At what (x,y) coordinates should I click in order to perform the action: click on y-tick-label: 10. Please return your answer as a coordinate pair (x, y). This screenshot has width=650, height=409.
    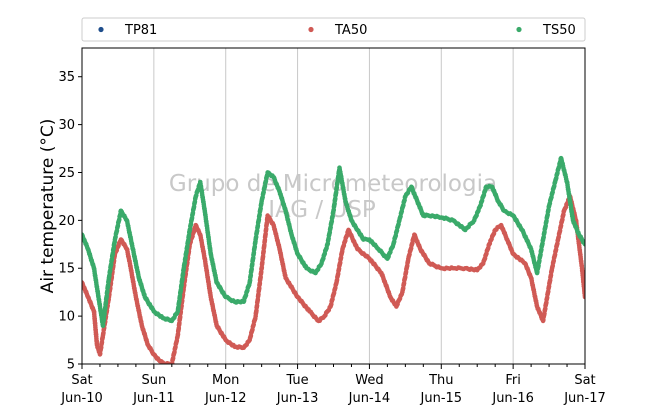
    Looking at the image, I should click on (66, 317).